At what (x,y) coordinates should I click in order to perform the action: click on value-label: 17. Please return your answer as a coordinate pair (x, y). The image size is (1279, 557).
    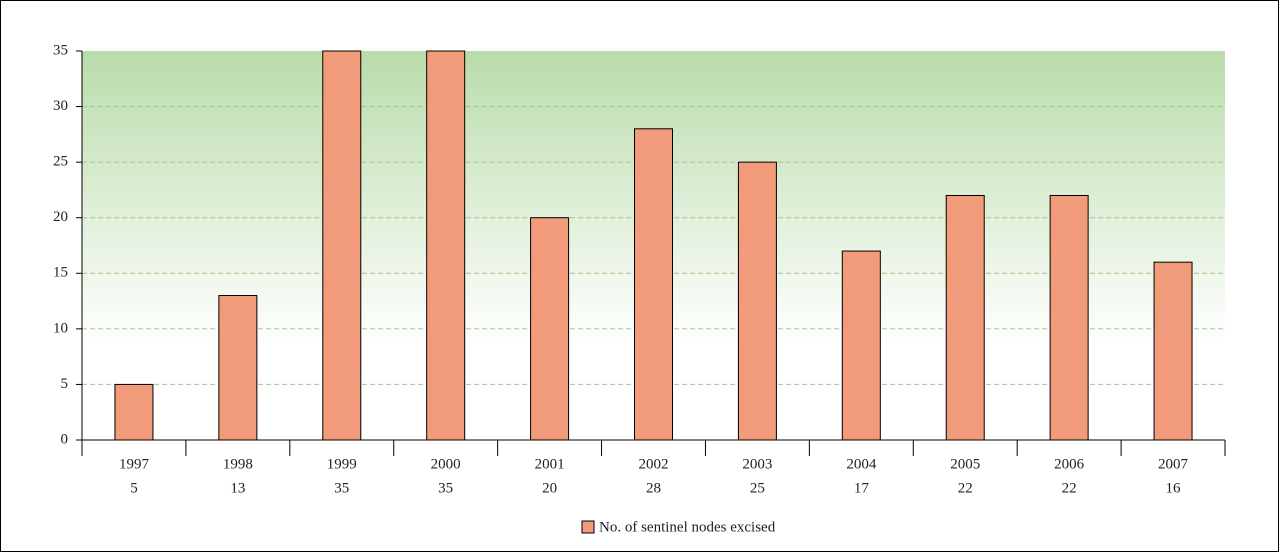
    Looking at the image, I should click on (862, 488).